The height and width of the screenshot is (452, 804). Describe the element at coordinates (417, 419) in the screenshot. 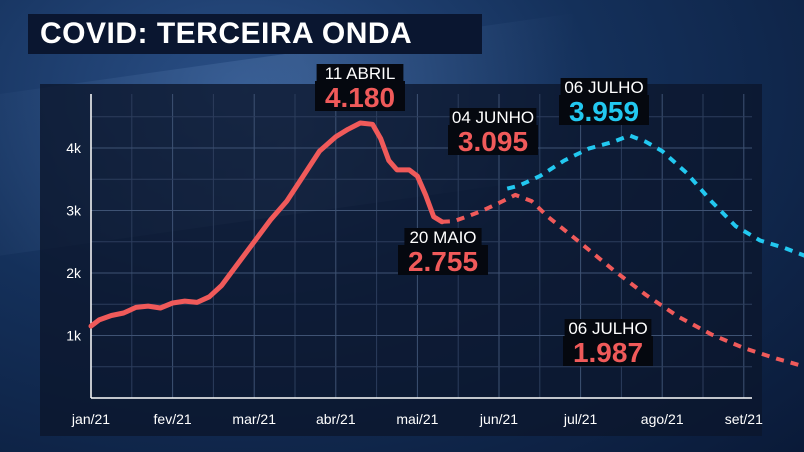

I see `x-tick-label: mai/21` at that location.